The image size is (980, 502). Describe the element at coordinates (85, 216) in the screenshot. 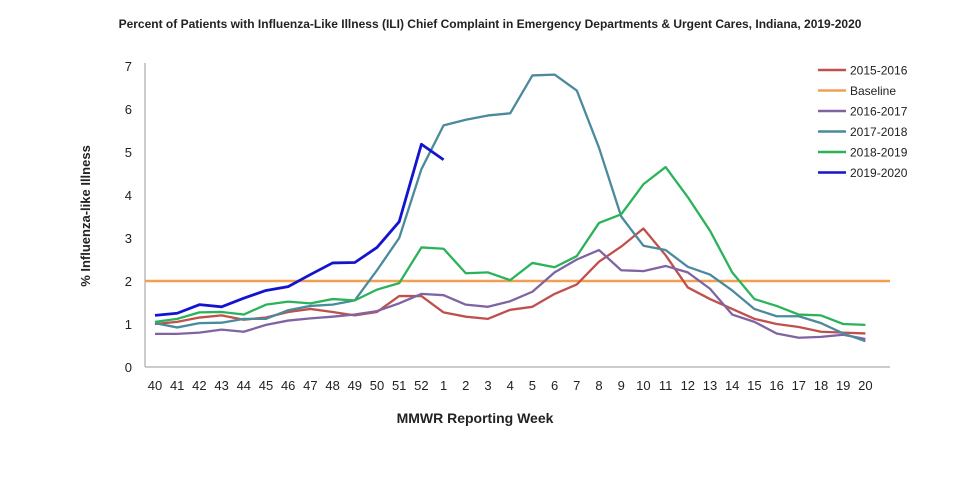

I see `y-axis-label: % Influenza-like Illness` at that location.